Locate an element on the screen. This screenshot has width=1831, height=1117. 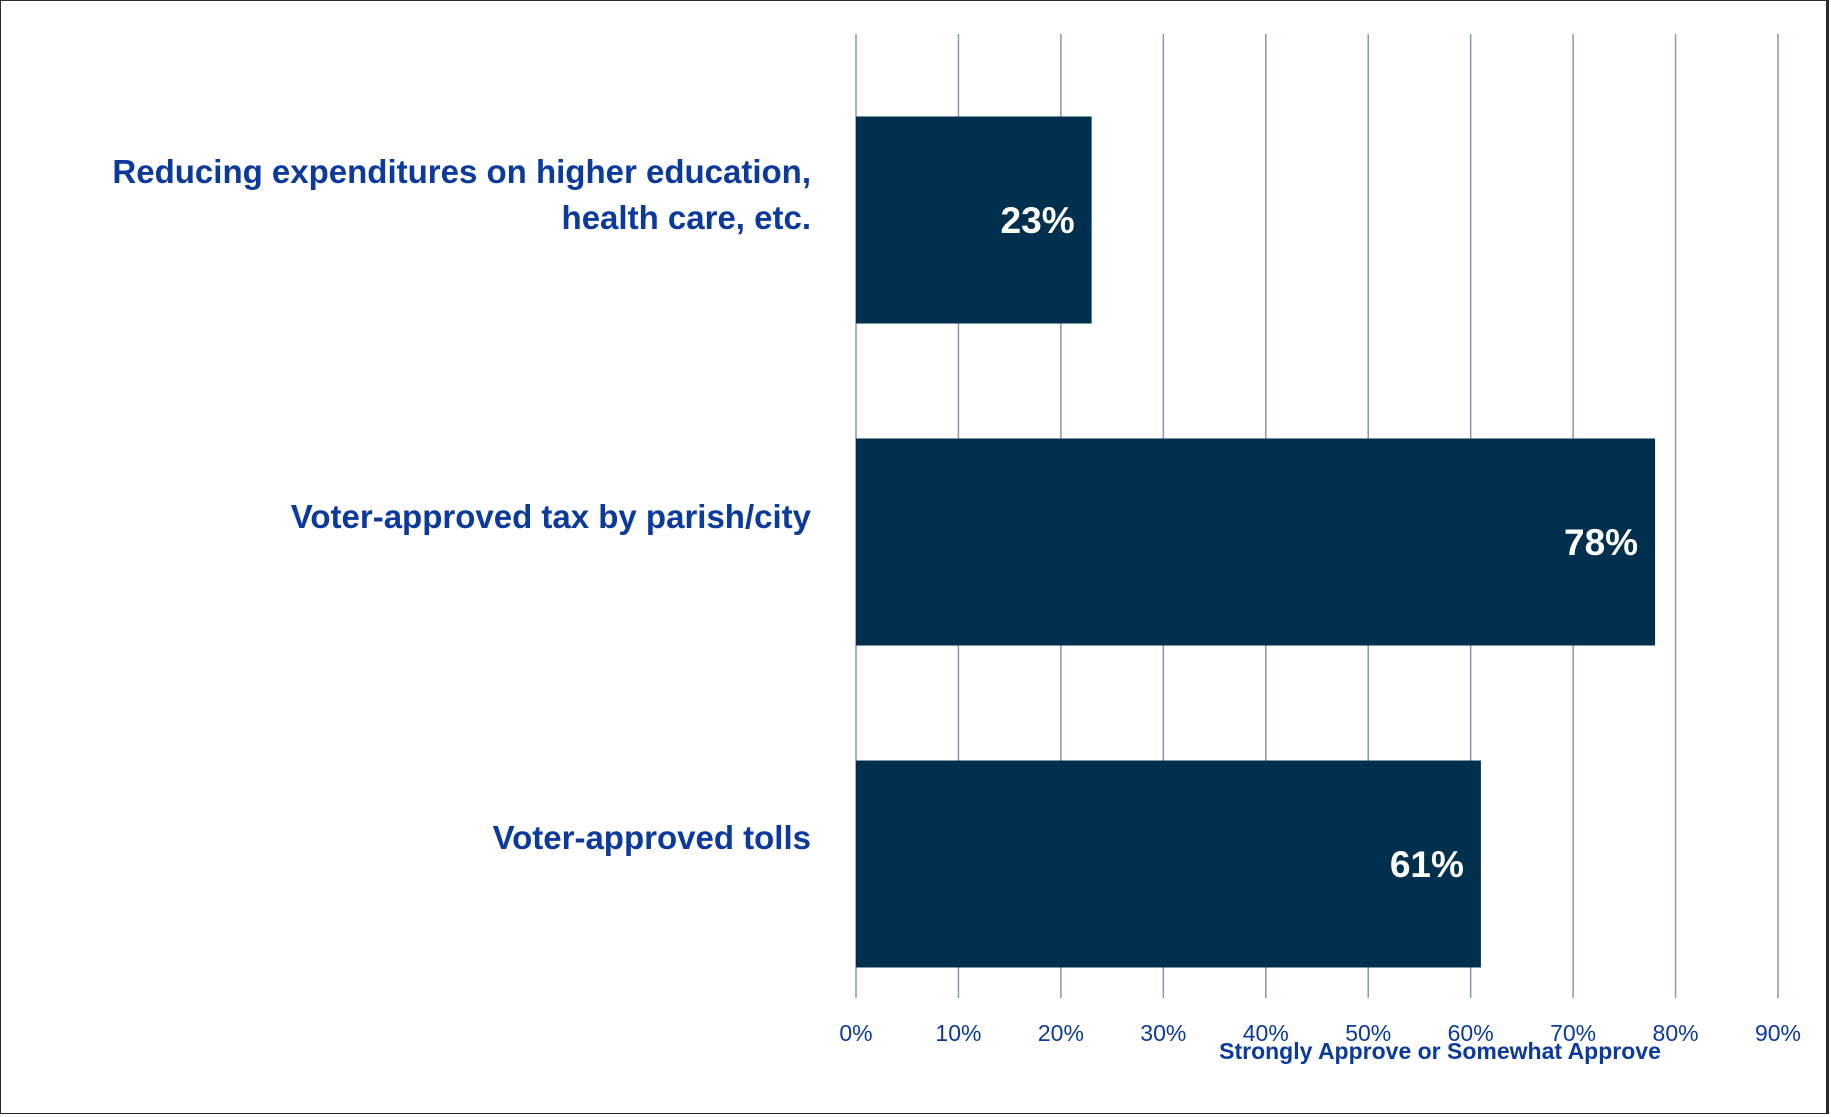
x-tick-label: 40% is located at coordinates (1266, 1033).